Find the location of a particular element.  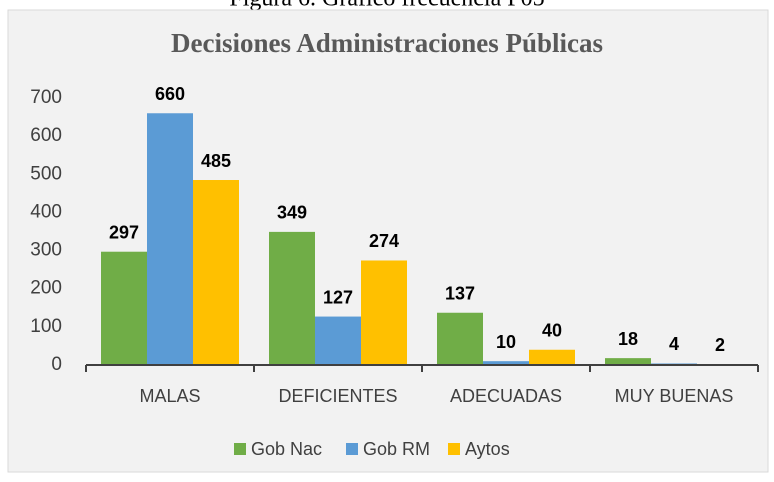

data-label: 485 is located at coordinates (216, 161).